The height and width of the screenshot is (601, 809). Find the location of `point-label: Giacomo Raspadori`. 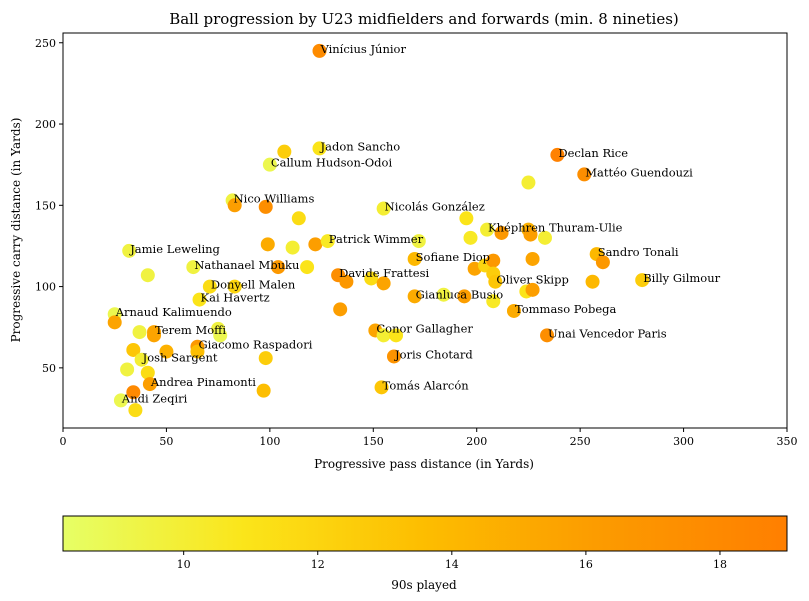

point-label: Giacomo Raspadori is located at coordinates (255, 345).